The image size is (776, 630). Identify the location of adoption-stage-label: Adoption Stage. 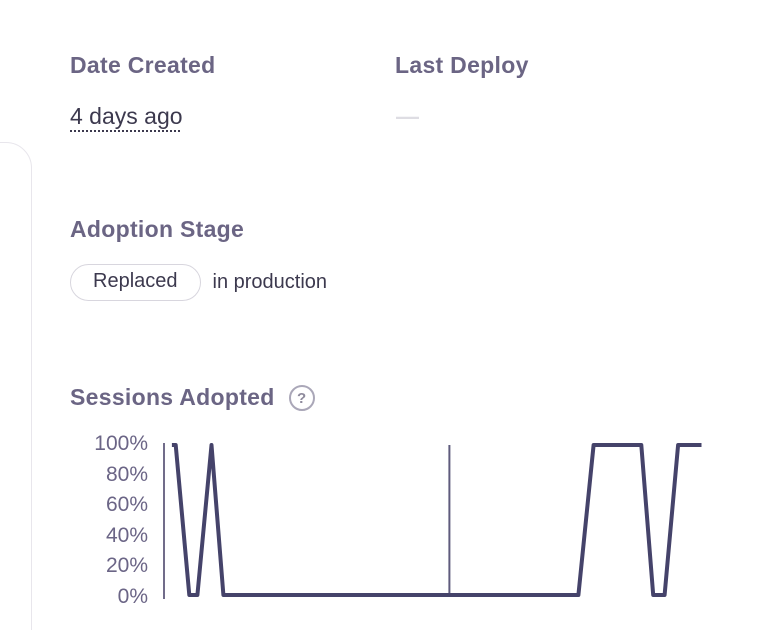
(157, 229).